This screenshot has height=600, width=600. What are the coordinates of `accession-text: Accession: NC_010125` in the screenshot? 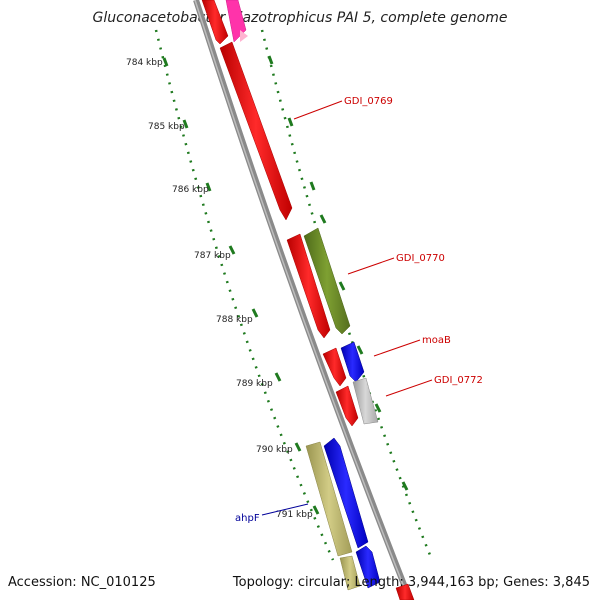 It's located at (82, 582).